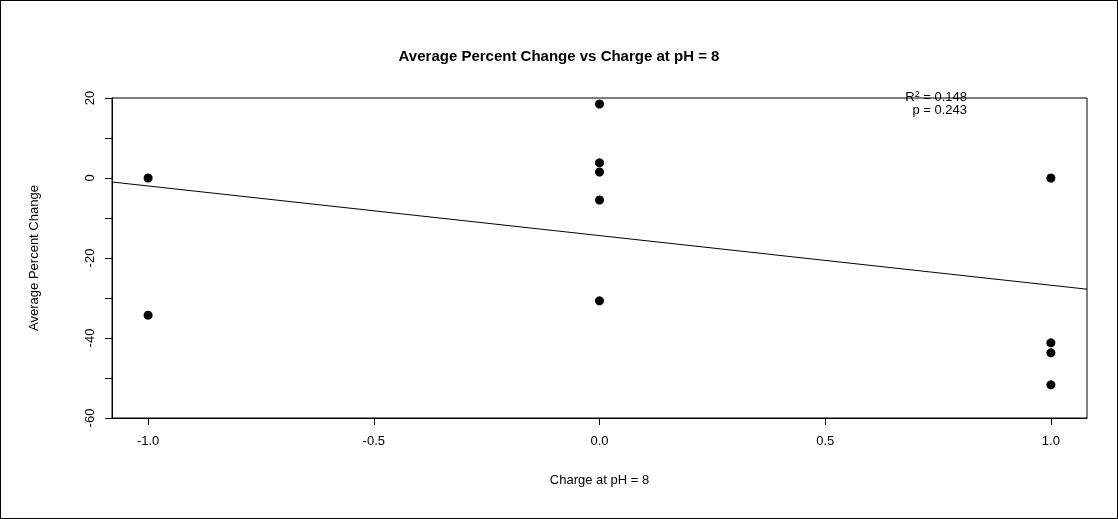 The height and width of the screenshot is (519, 1118). I want to click on y-tick-label: 20, so click(89, 98).